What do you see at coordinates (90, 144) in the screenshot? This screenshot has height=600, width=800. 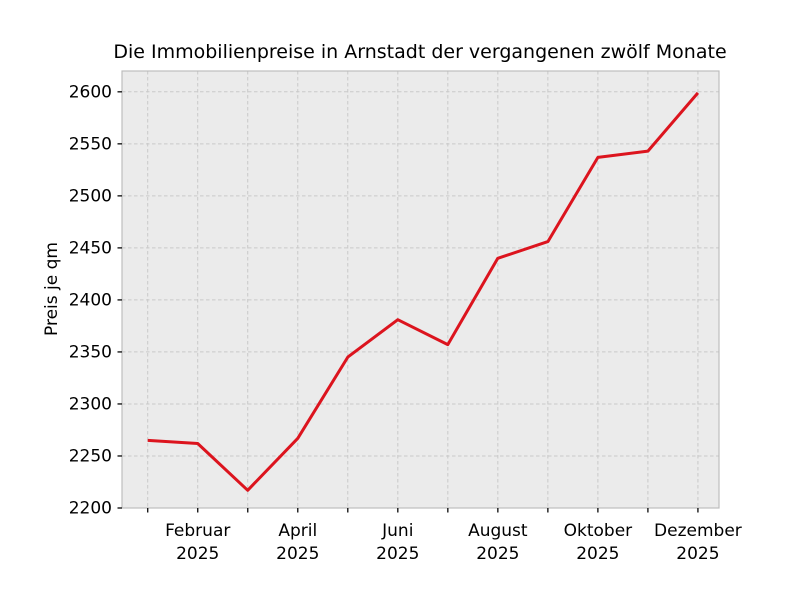 I see `y-tick-label: 2550` at bounding box center [90, 144].